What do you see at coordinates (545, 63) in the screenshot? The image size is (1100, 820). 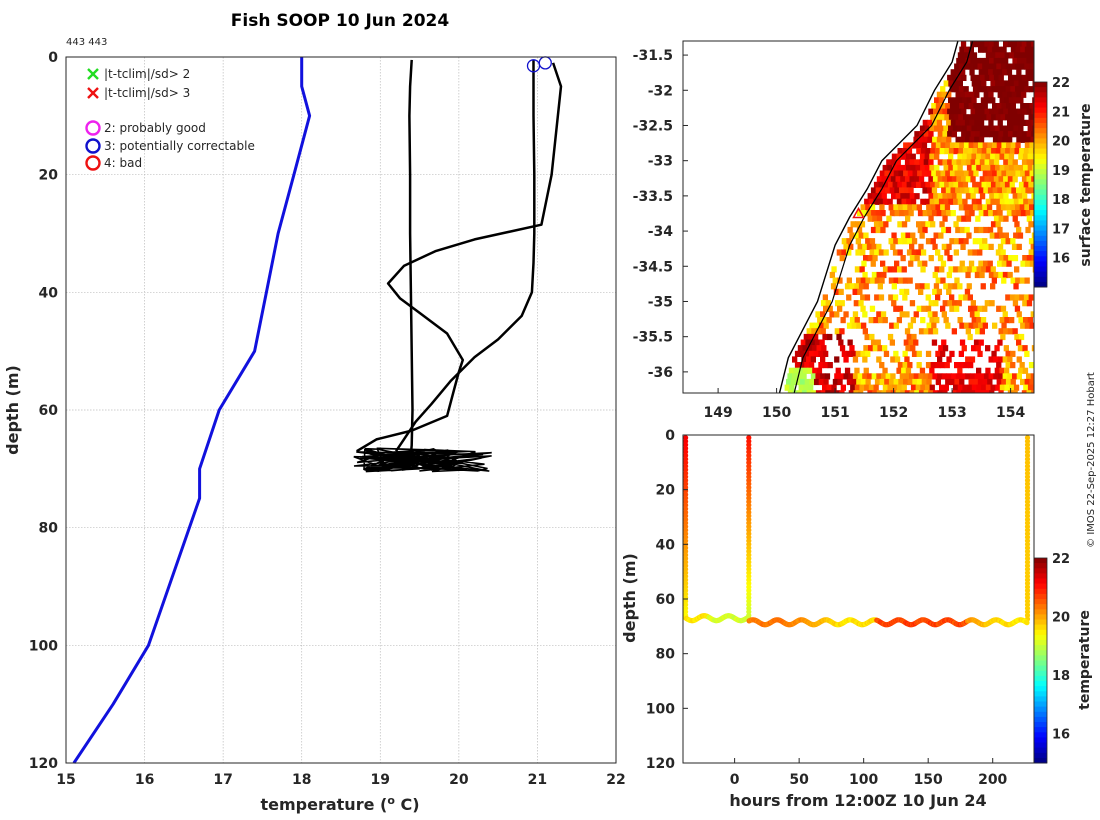 I see `flagged-point-marker` at bounding box center [545, 63].